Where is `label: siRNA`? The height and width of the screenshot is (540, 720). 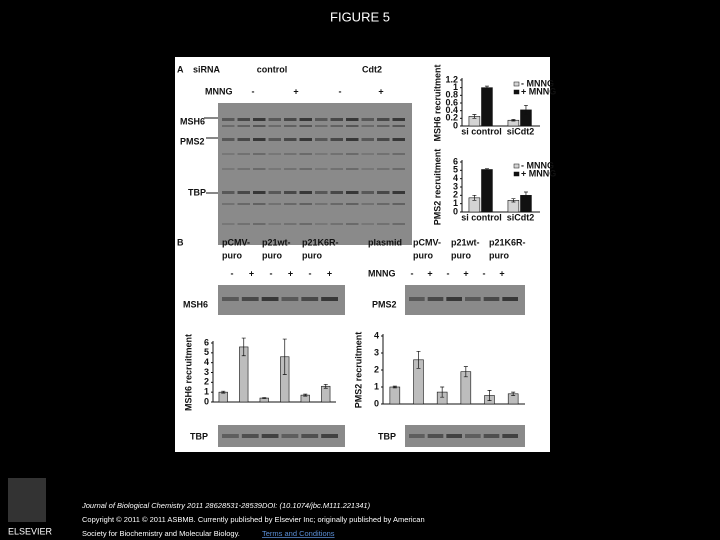
label: siRNA is located at coordinates (207, 69).